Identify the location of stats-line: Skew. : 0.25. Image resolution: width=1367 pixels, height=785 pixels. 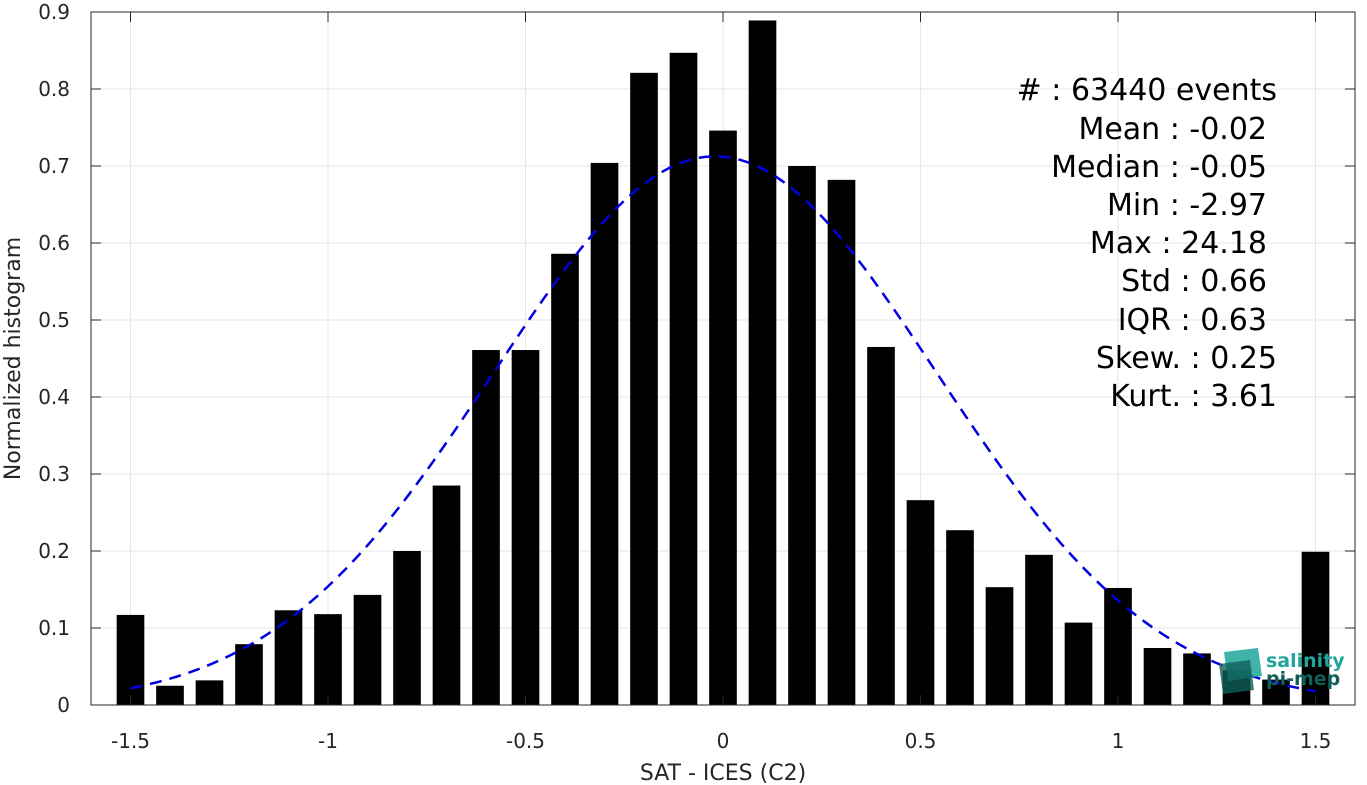
(1186, 358).